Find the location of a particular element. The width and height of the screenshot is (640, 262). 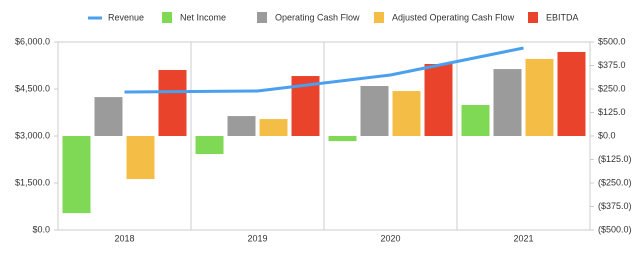

y-tick-label: $0.0 is located at coordinates (41, 229).